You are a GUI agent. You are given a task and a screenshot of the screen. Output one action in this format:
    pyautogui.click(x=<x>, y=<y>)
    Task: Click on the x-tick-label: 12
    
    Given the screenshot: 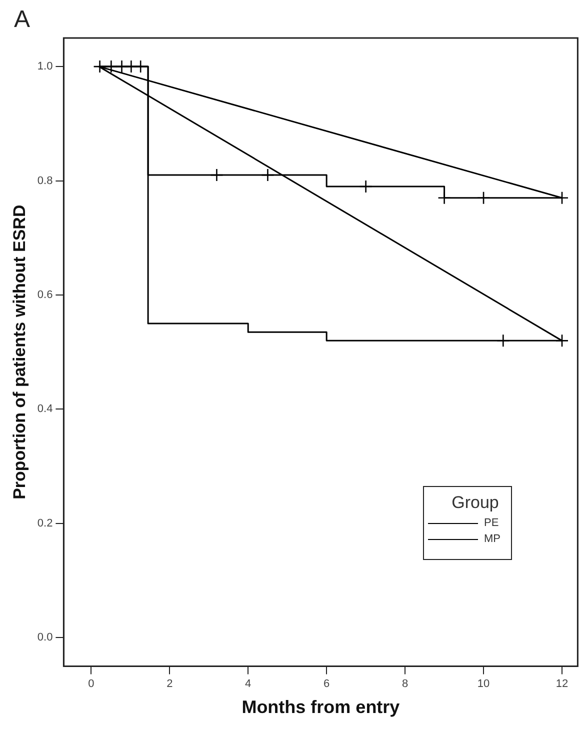 What is the action you would take?
    pyautogui.click(x=562, y=684)
    